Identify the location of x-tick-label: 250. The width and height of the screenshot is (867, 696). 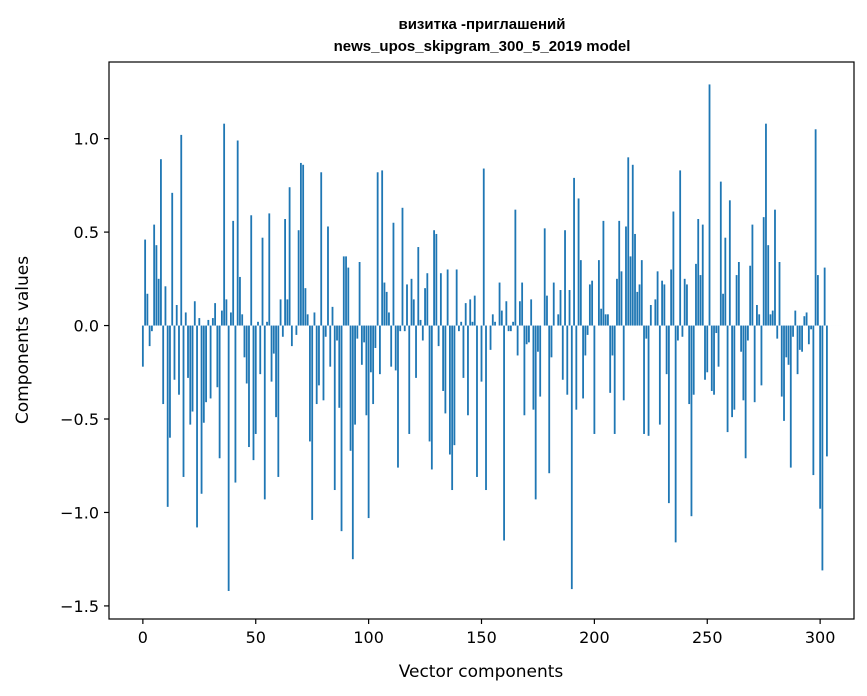
(707, 637).